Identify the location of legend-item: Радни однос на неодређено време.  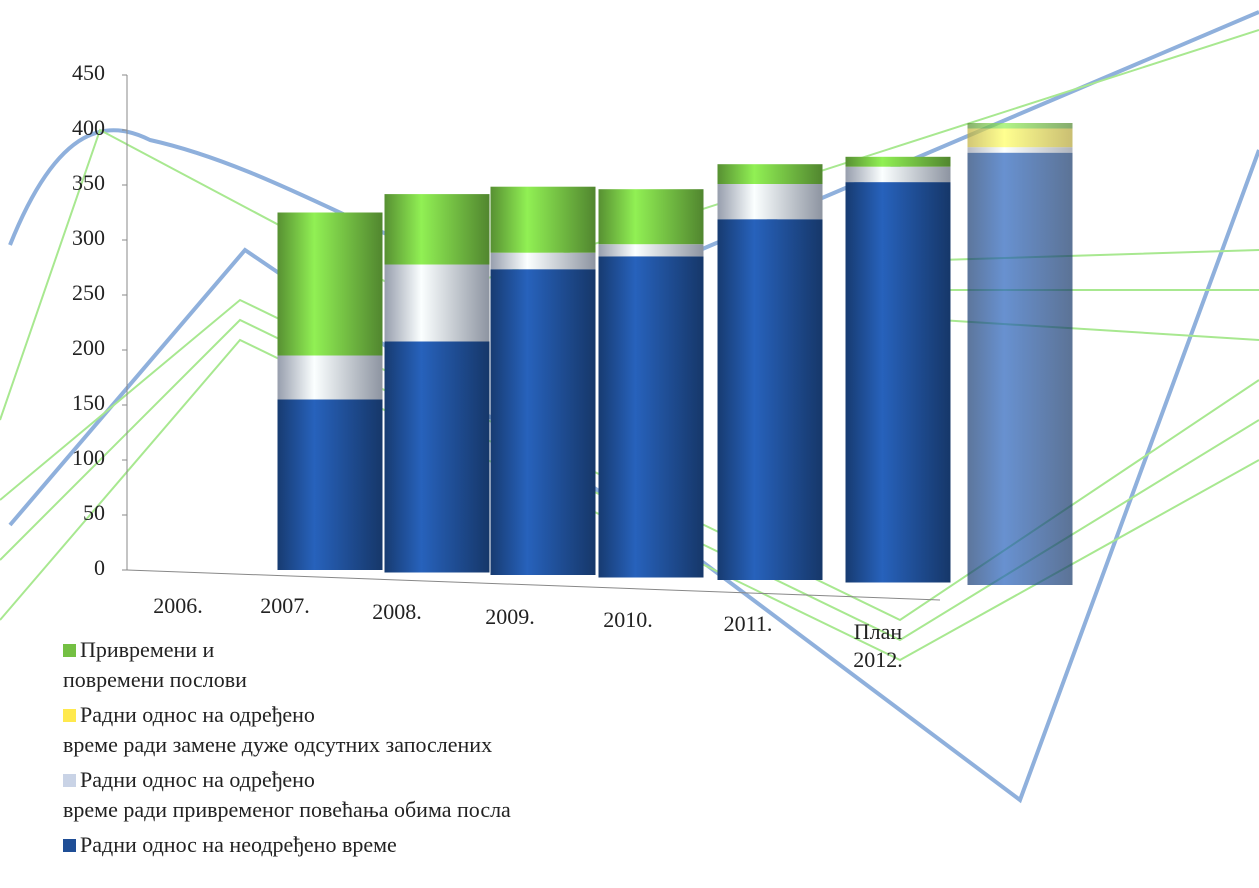
(230, 845).